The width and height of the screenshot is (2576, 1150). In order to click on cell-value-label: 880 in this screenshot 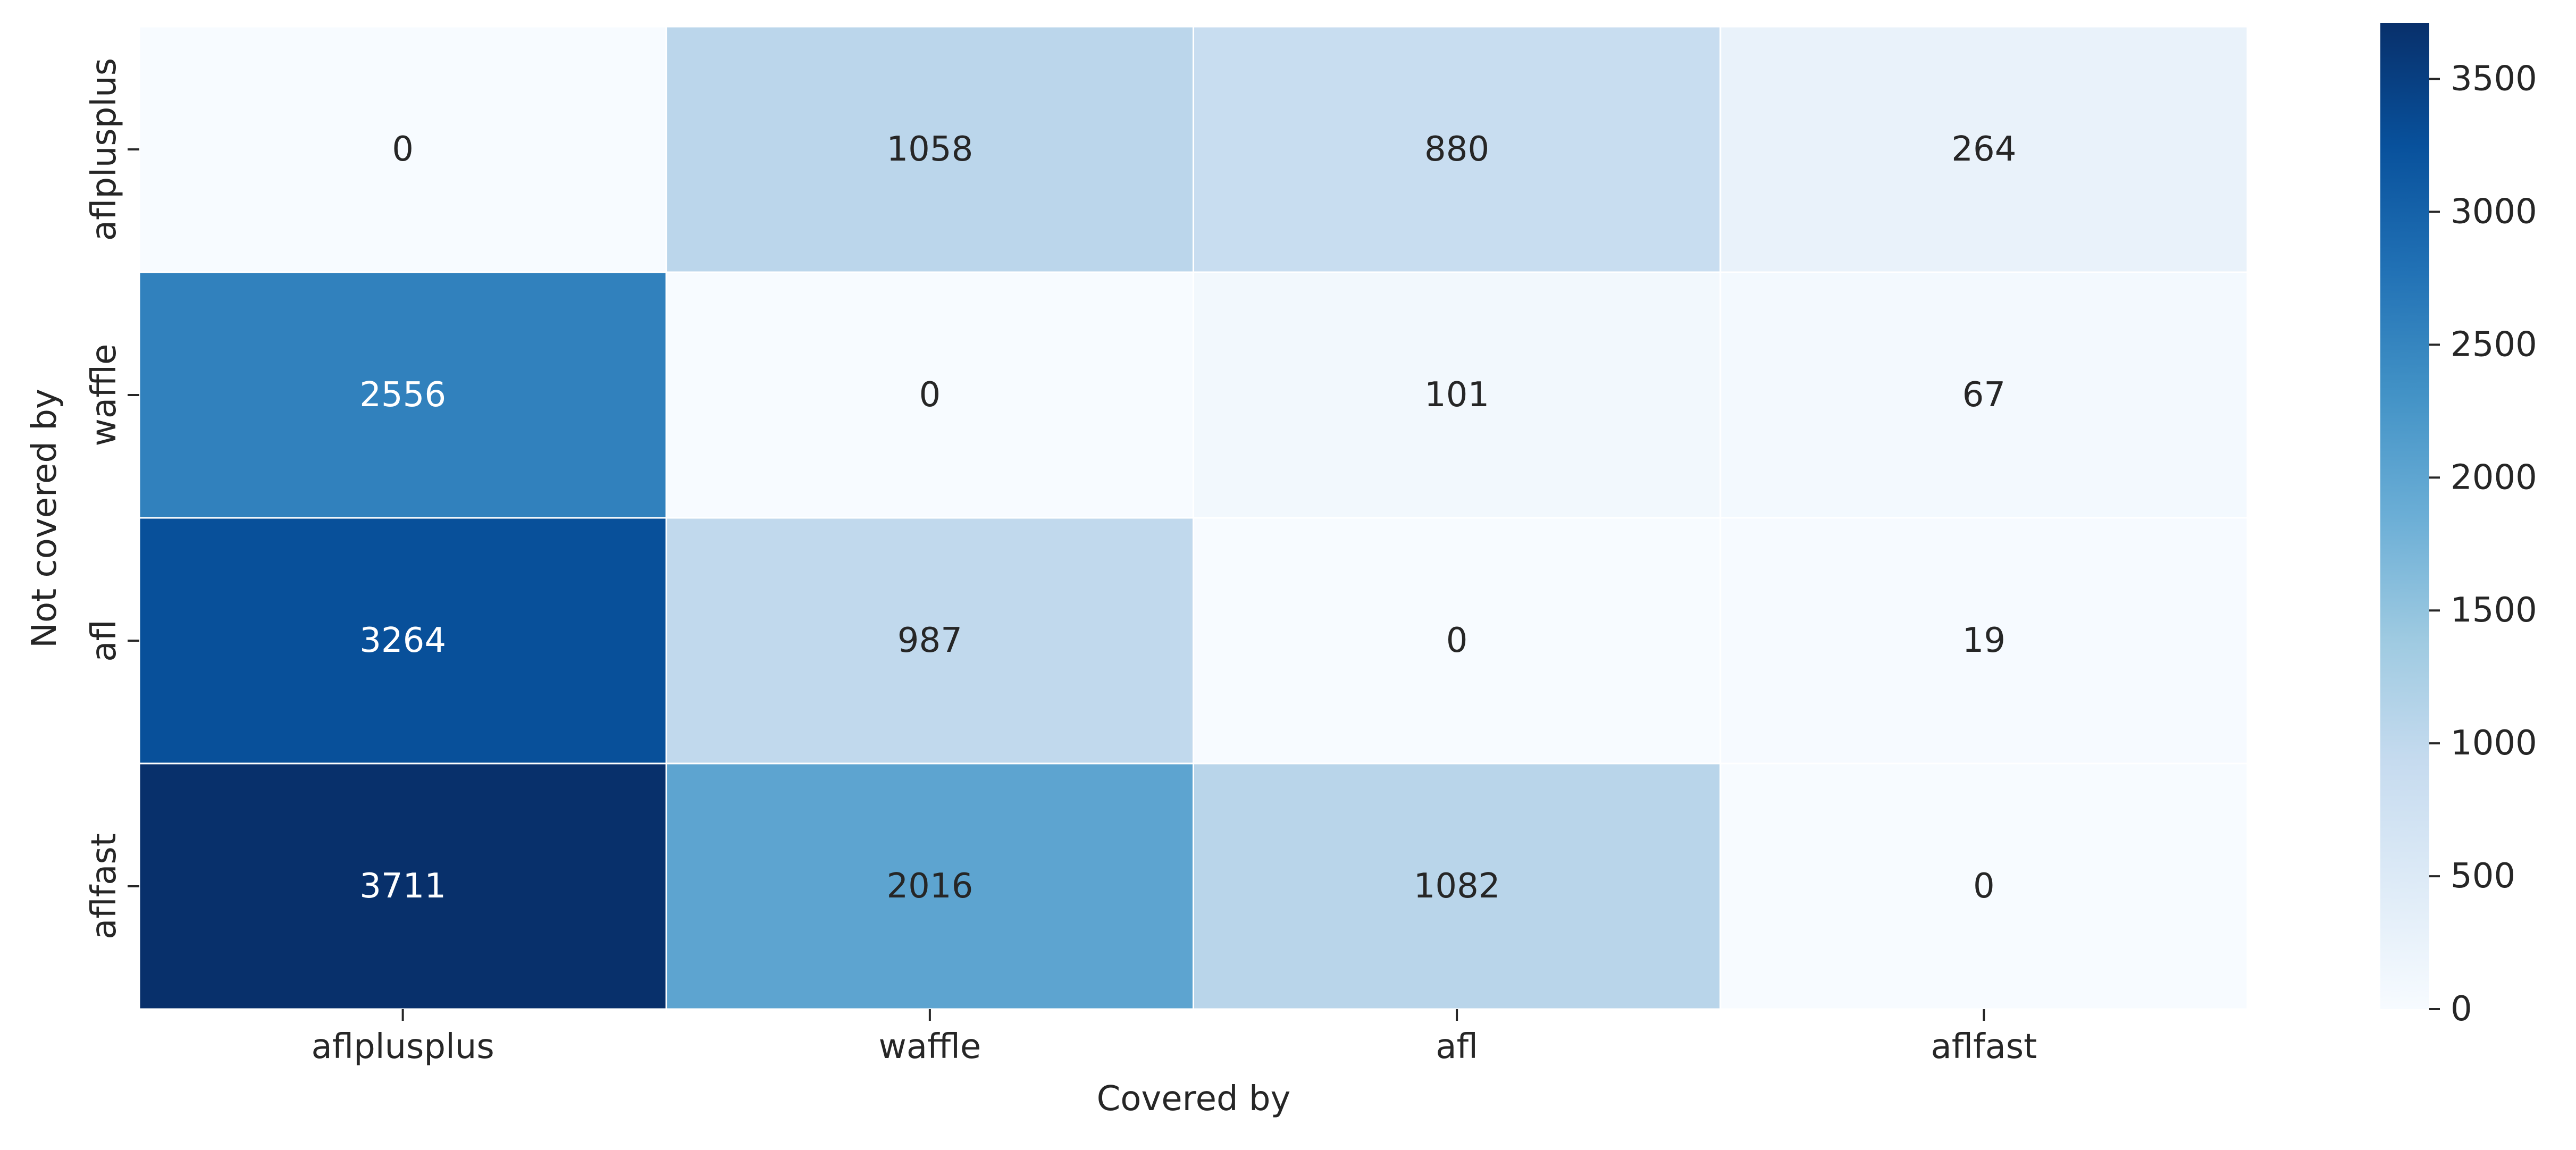, I will do `click(1456, 149)`.